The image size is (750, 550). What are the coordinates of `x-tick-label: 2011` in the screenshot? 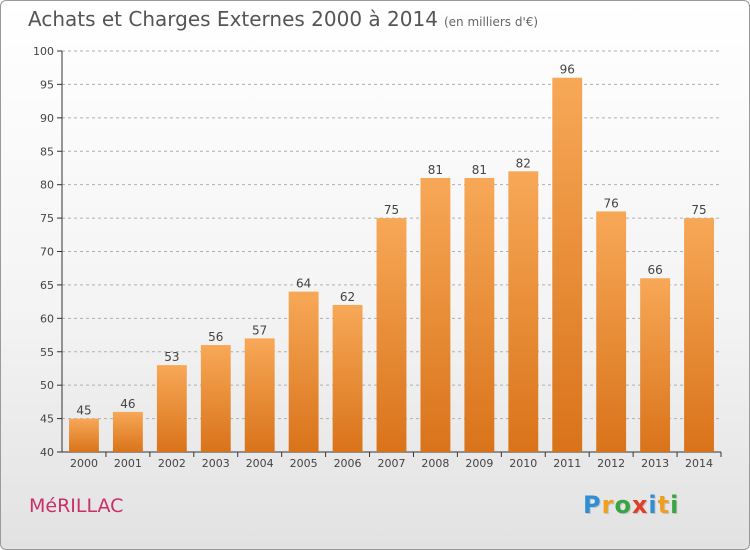 It's located at (567, 463).